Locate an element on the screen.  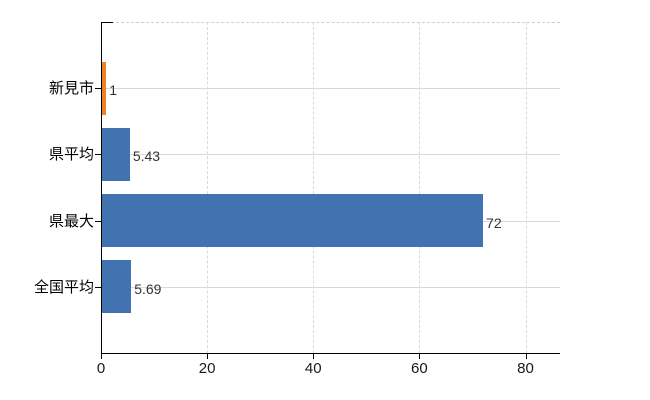
bar-value-label: 72 is located at coordinates (494, 222).